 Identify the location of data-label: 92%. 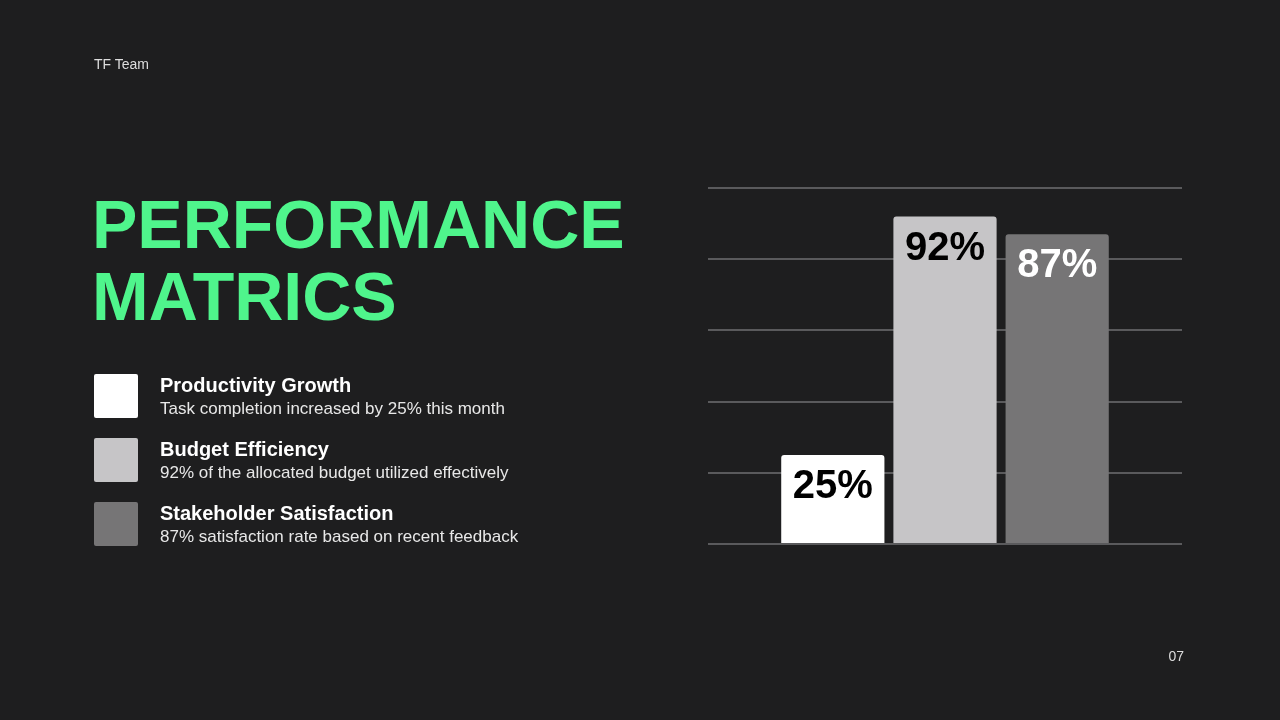
(945, 245).